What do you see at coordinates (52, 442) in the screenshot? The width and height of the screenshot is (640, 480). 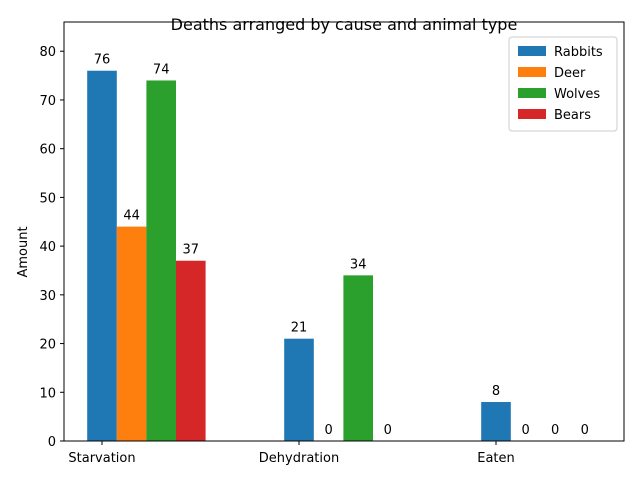 I see `y-tick-label: 0` at bounding box center [52, 442].